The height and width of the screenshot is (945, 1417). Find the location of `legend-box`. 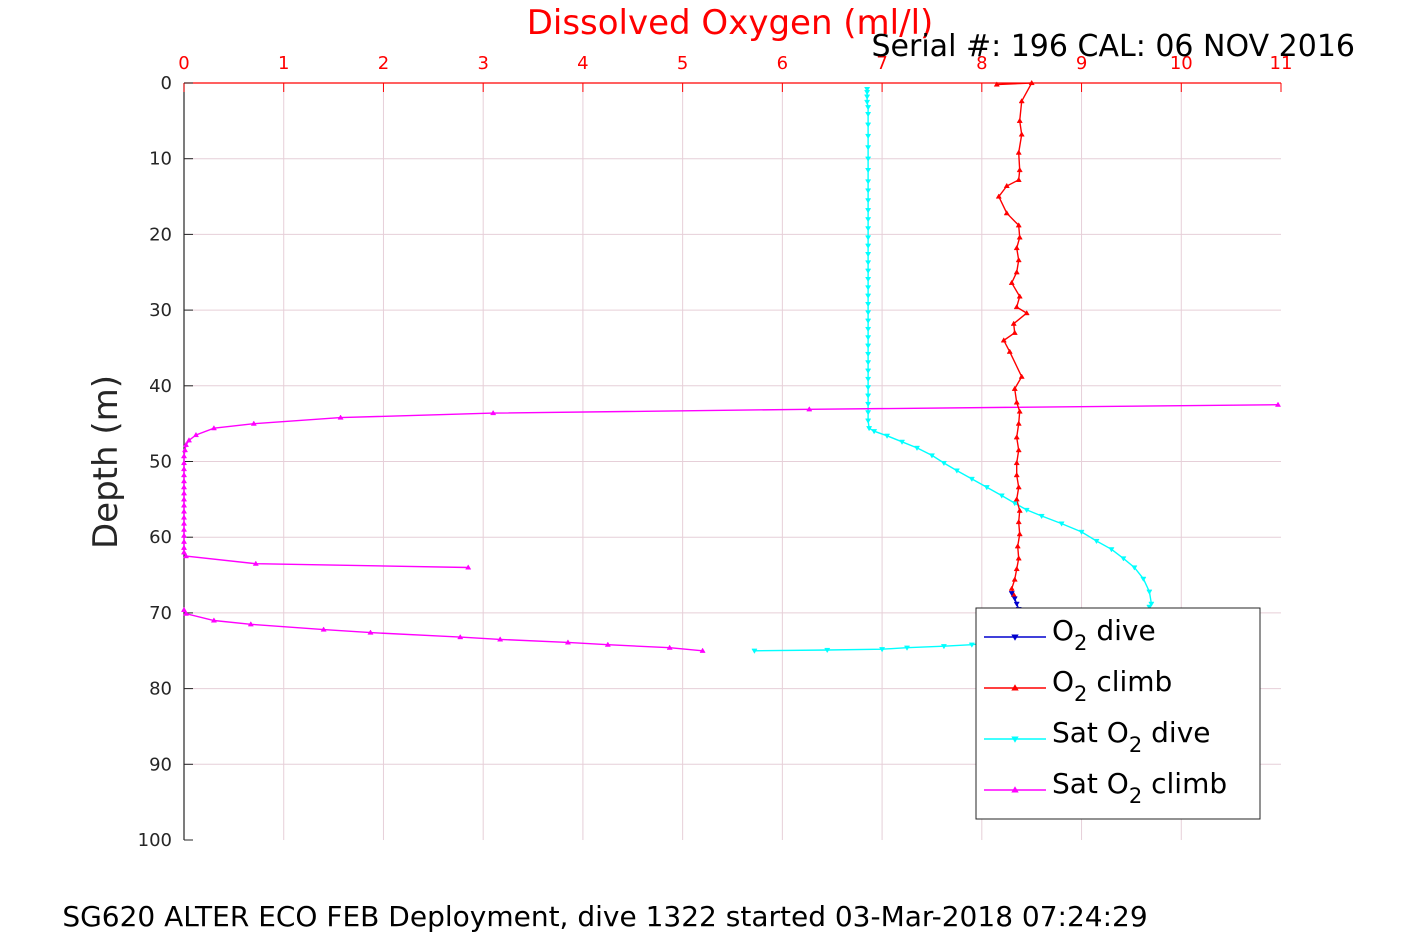

legend-box is located at coordinates (1118, 713).